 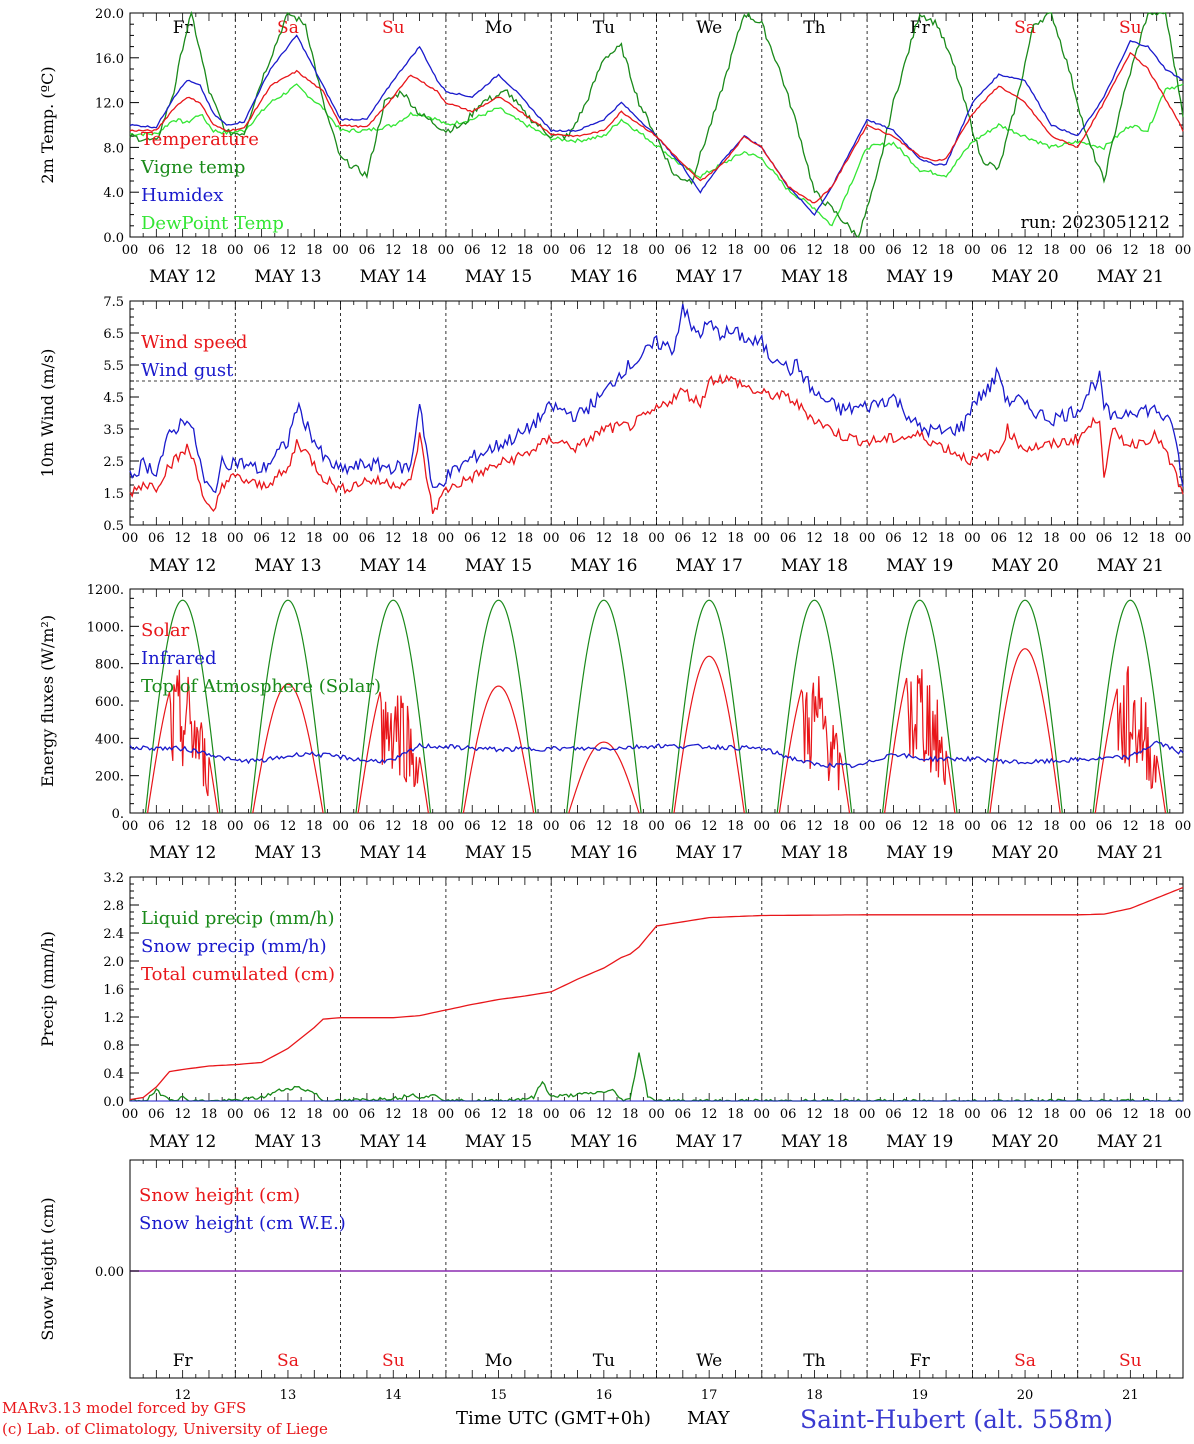 What do you see at coordinates (47, 1268) in the screenshot?
I see `y-axis-label: Snow height (cm)` at bounding box center [47, 1268].